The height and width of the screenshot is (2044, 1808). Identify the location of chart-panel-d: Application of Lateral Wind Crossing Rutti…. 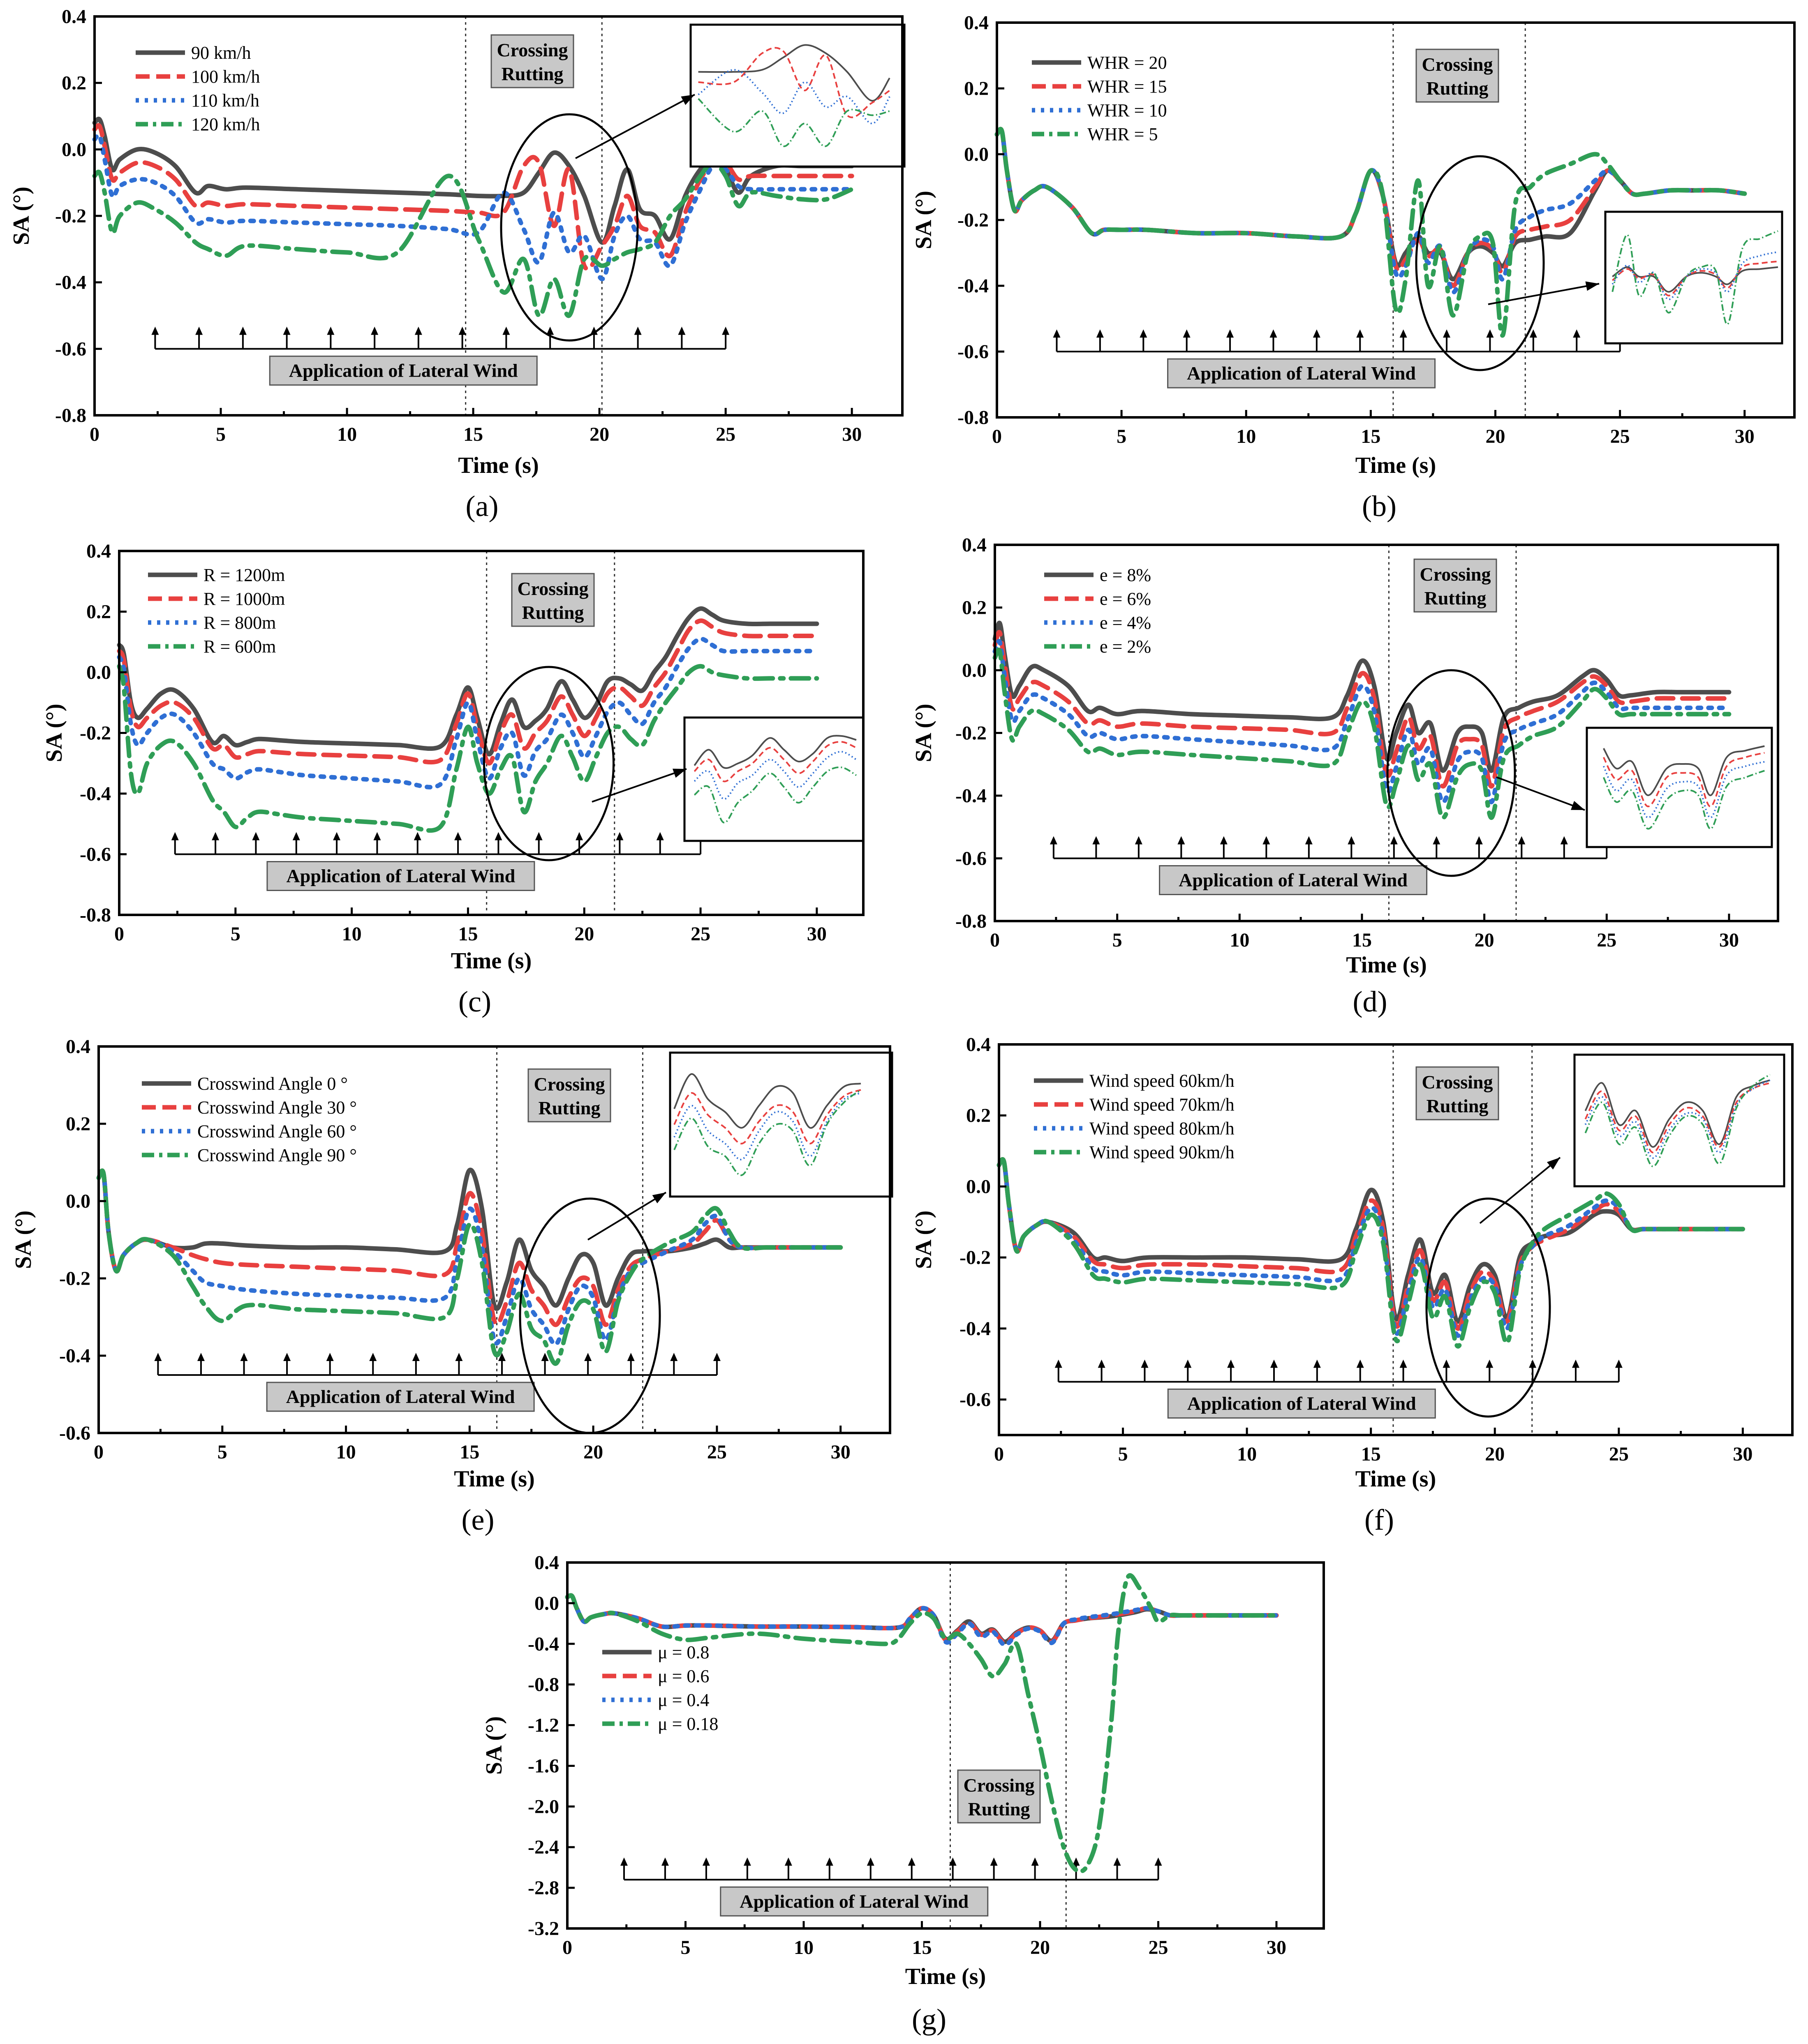
(1345, 776).